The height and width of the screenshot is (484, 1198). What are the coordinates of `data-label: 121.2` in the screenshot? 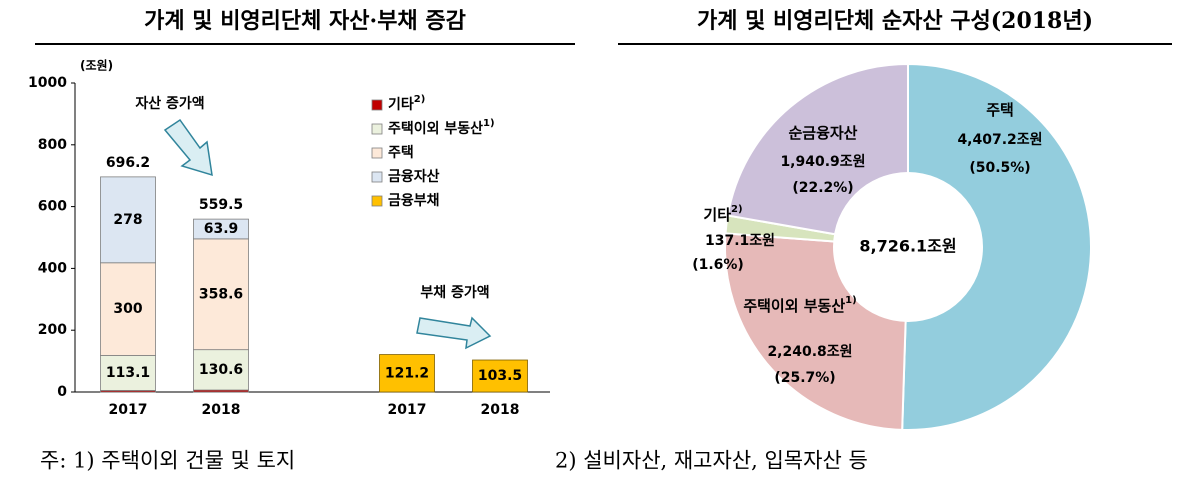 It's located at (407, 373).